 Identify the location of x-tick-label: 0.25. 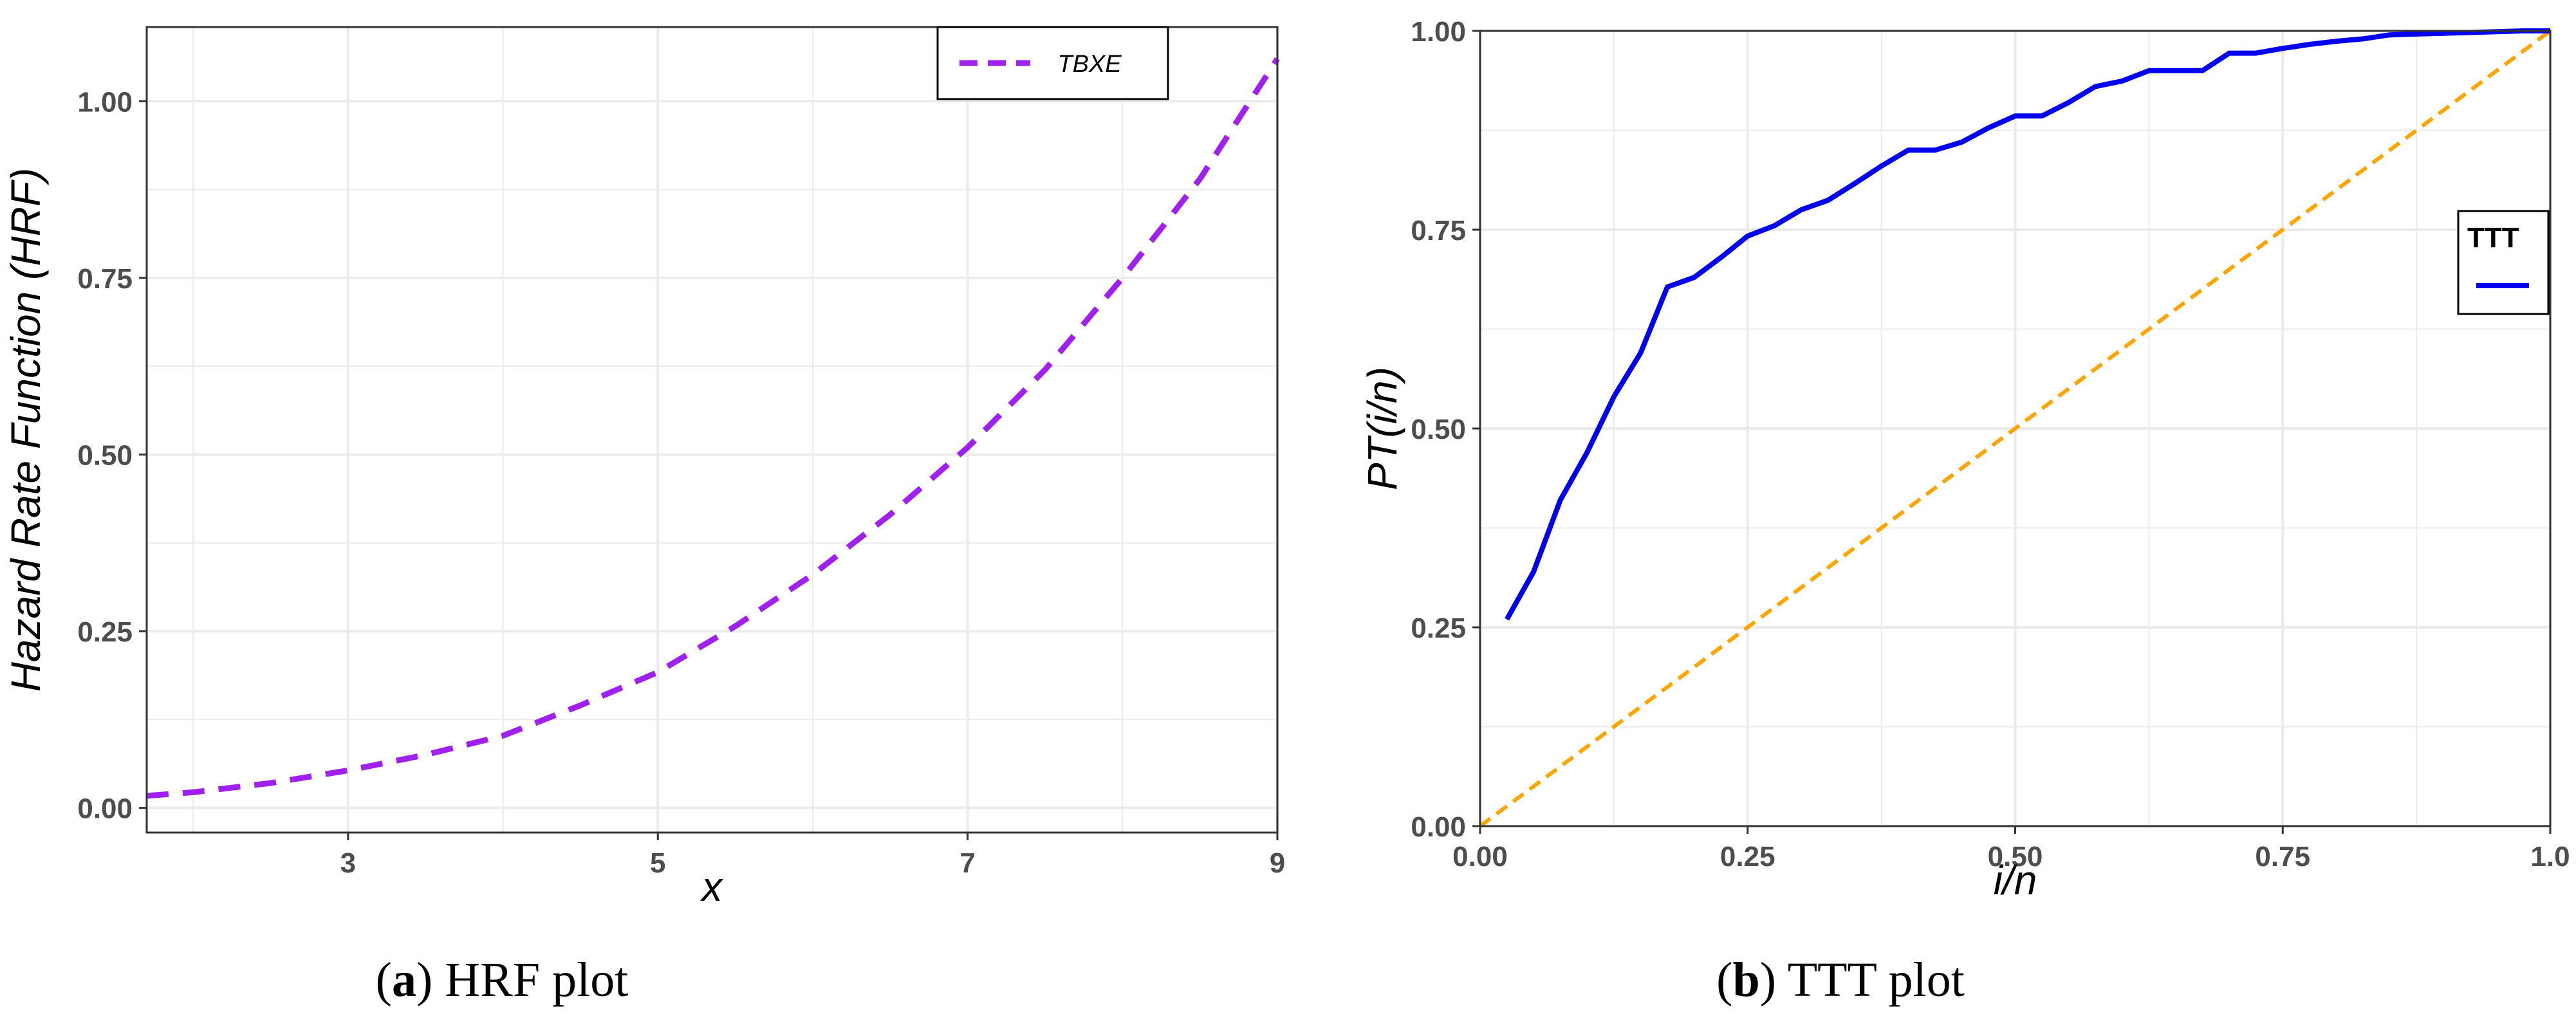
(1747, 856).